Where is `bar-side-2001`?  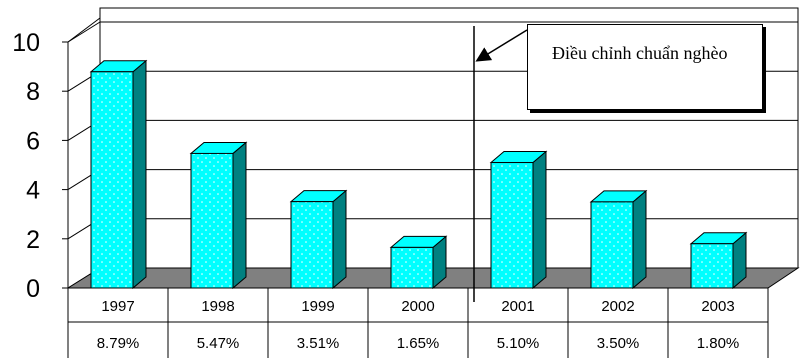 bar-side-2001 is located at coordinates (539, 220).